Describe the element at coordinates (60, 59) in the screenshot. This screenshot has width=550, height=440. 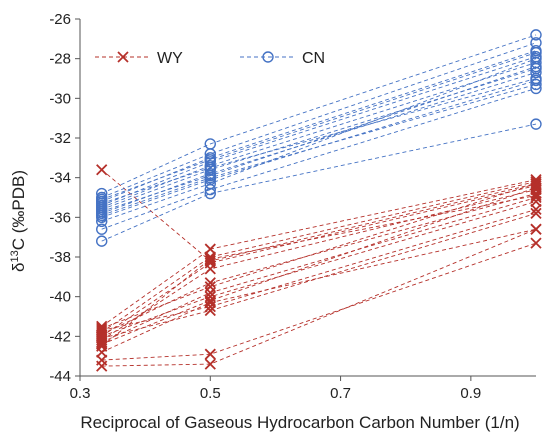
I see `y-tick-label: -28` at that location.